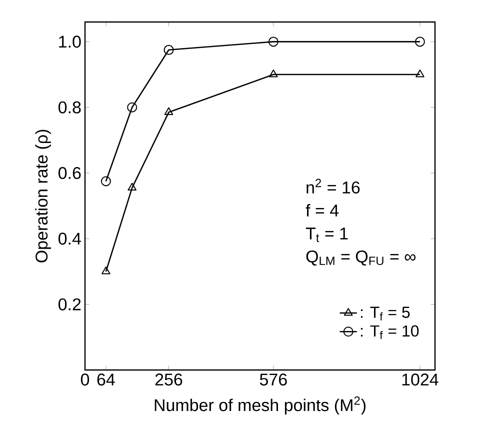  What do you see at coordinates (273, 380) in the screenshot?
I see `x-tick-label: 576` at bounding box center [273, 380].